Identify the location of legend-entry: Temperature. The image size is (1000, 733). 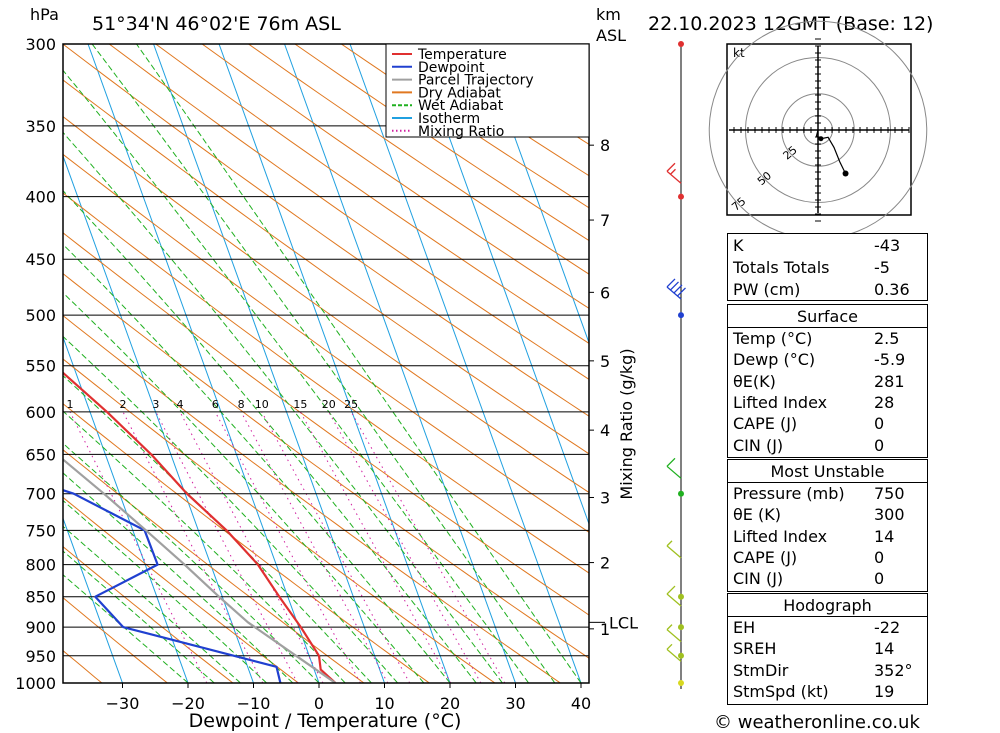
(462, 55).